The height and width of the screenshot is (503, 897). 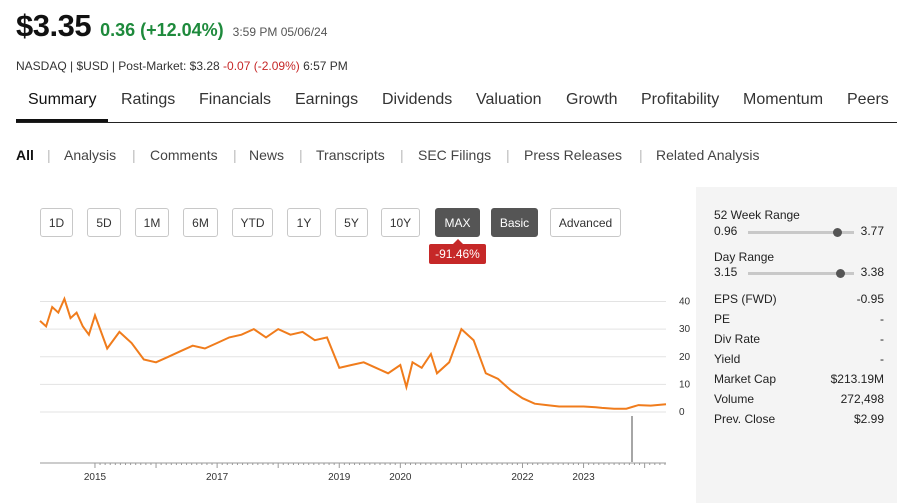 What do you see at coordinates (680, 99) in the screenshot?
I see `tab-profitability: Profitability` at bounding box center [680, 99].